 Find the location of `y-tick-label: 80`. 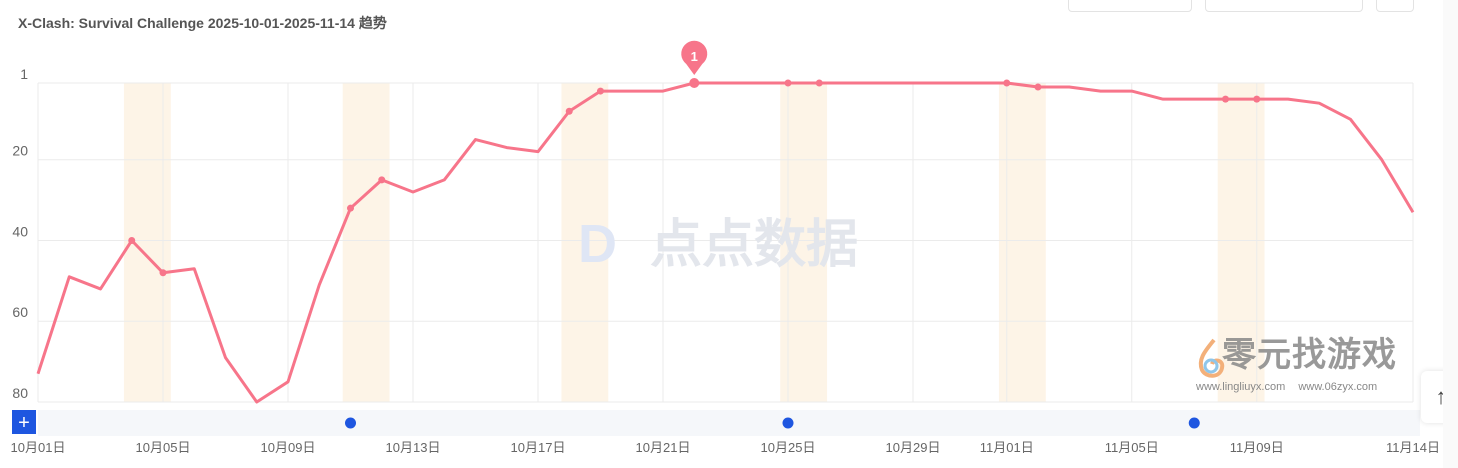

y-tick-label: 80 is located at coordinates (20, 393).